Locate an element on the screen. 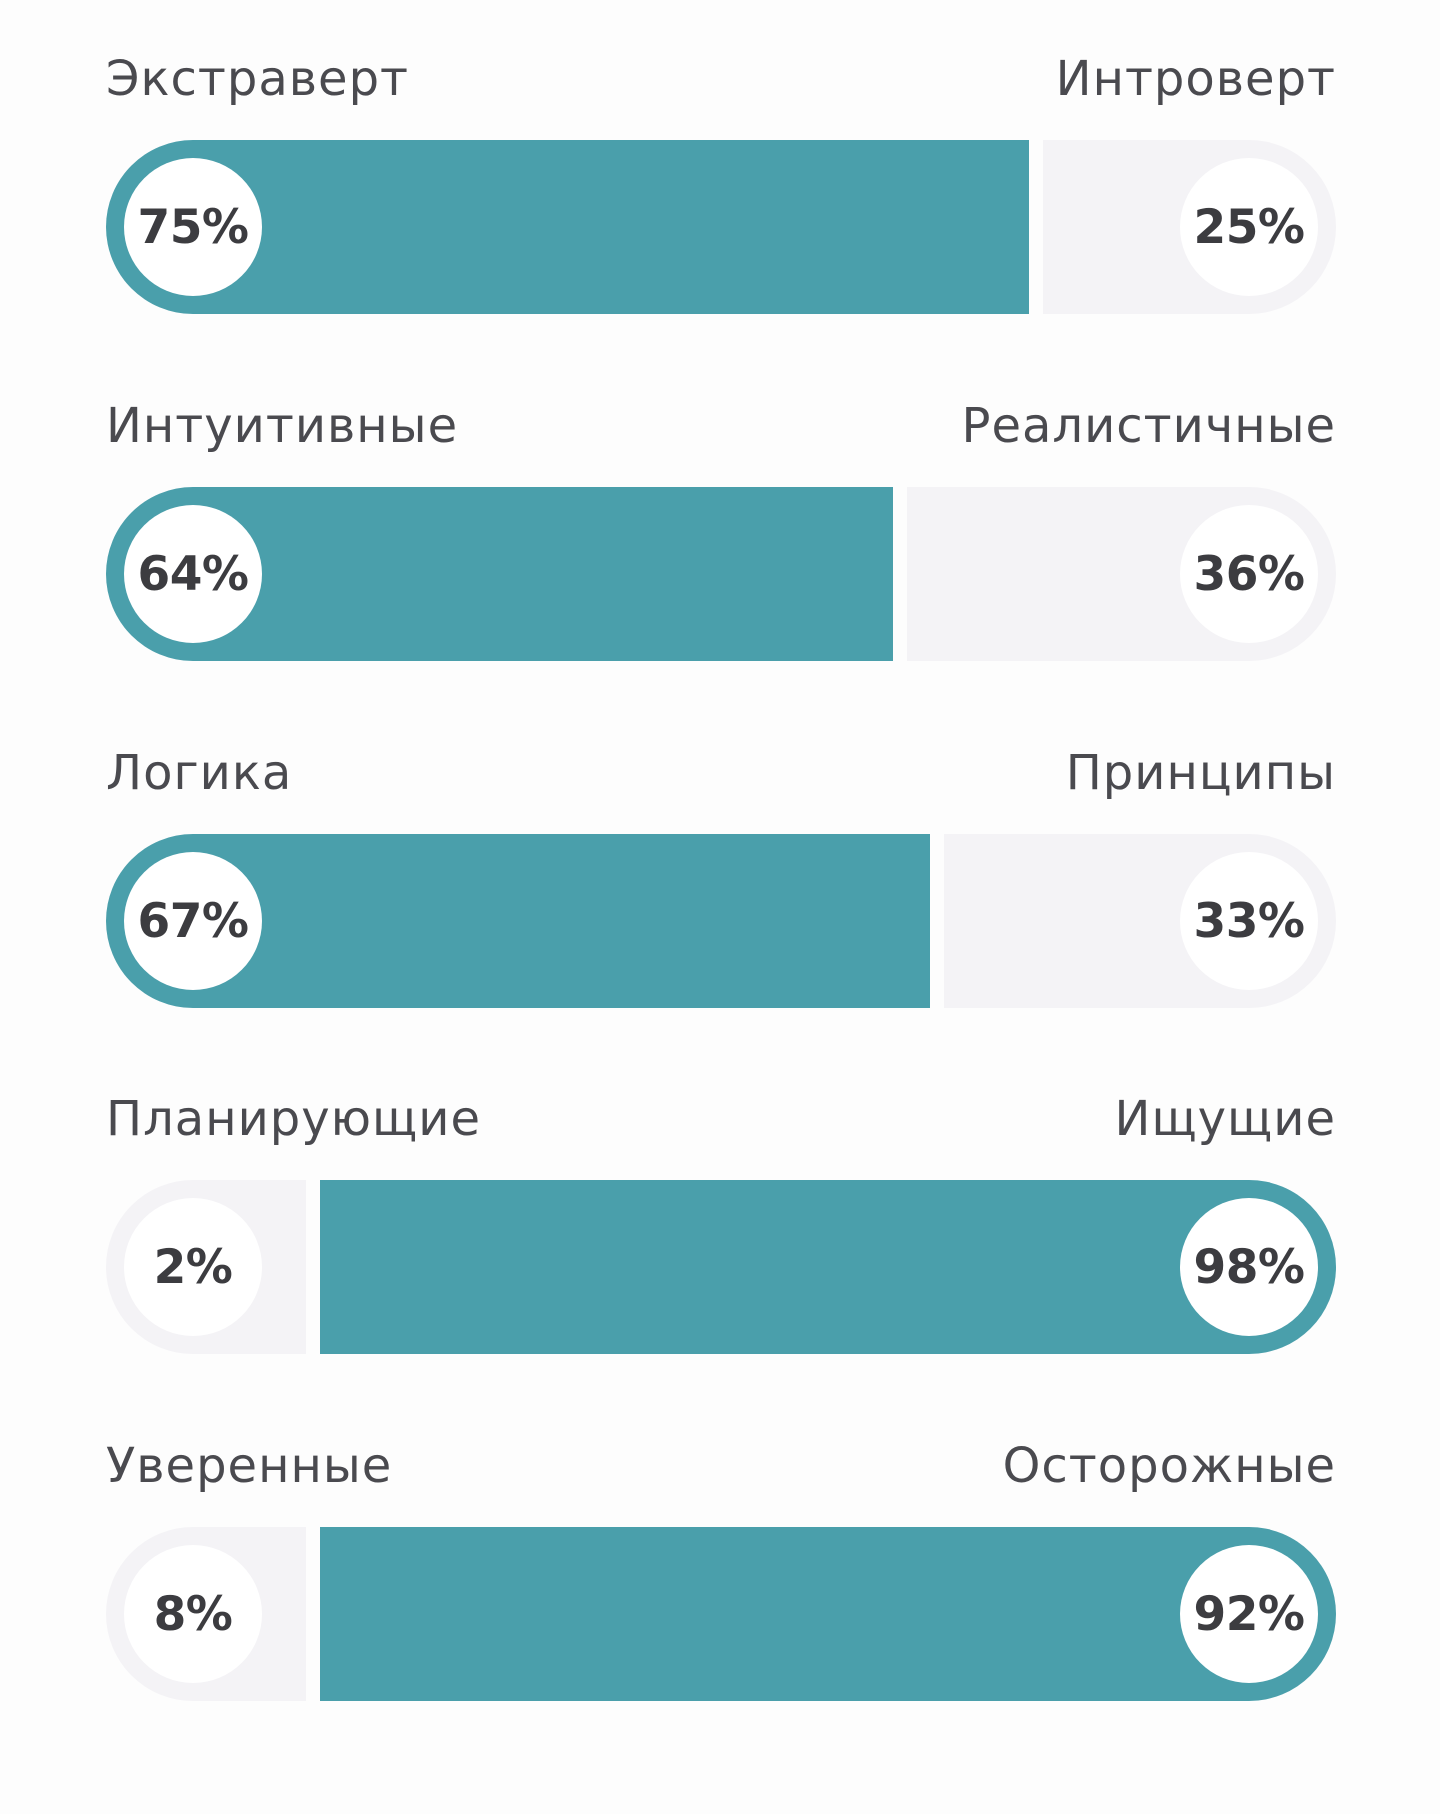 The width and height of the screenshot is (1440, 1814). right-percent-value: 98% is located at coordinates (1249, 1267).